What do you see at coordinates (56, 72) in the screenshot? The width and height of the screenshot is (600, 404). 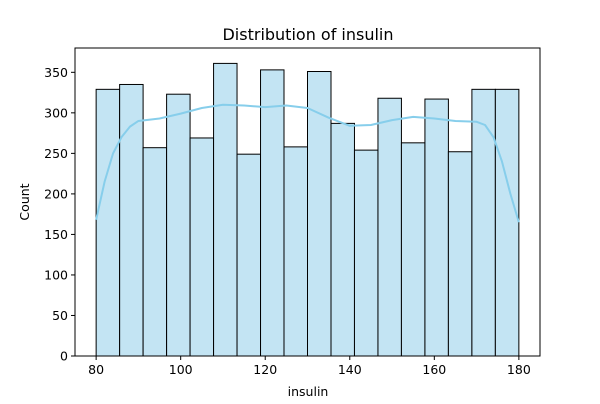 I see `y-tick-label: 350` at bounding box center [56, 72].